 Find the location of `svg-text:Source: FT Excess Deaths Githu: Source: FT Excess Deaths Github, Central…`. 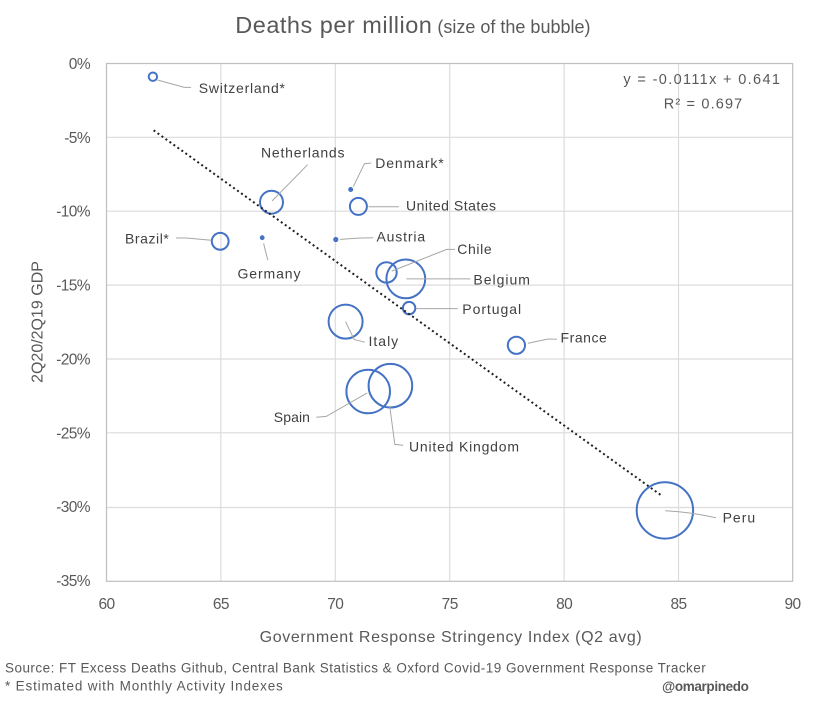

svg-text:Source: FT Excess Deaths Githu: Source: FT Excess Deaths Github, Central… is located at coordinates (355, 667).